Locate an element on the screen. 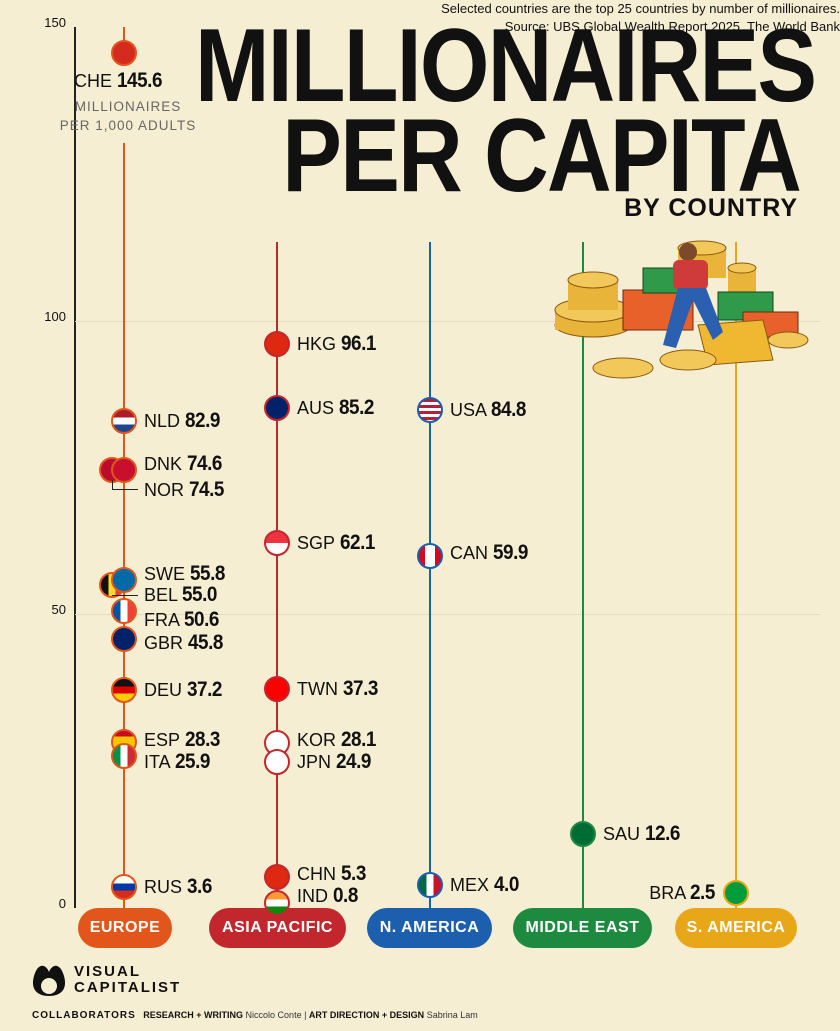 The image size is (840, 1031). logo-line-2: CAPITALIST is located at coordinates (128, 987).